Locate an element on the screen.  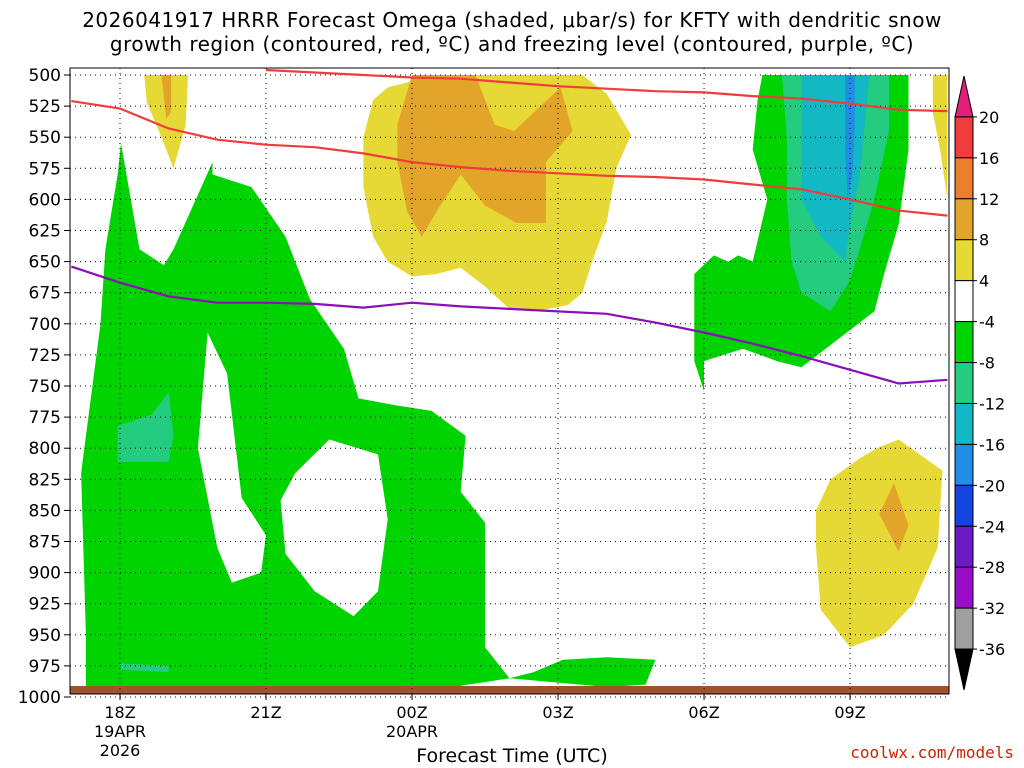
y-tick-label: 625 is located at coordinates (45, 232).